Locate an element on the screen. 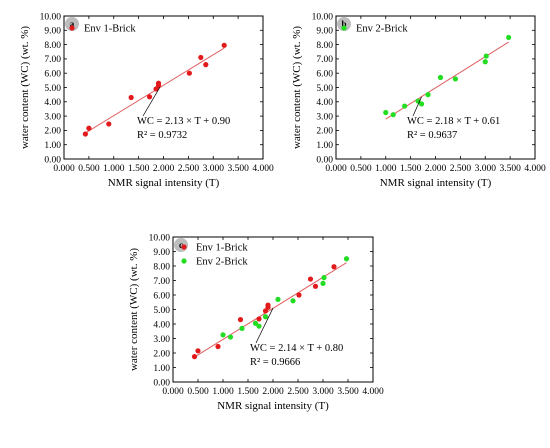 The image size is (550, 448). panel-label-badge is located at coordinates (344, 24).